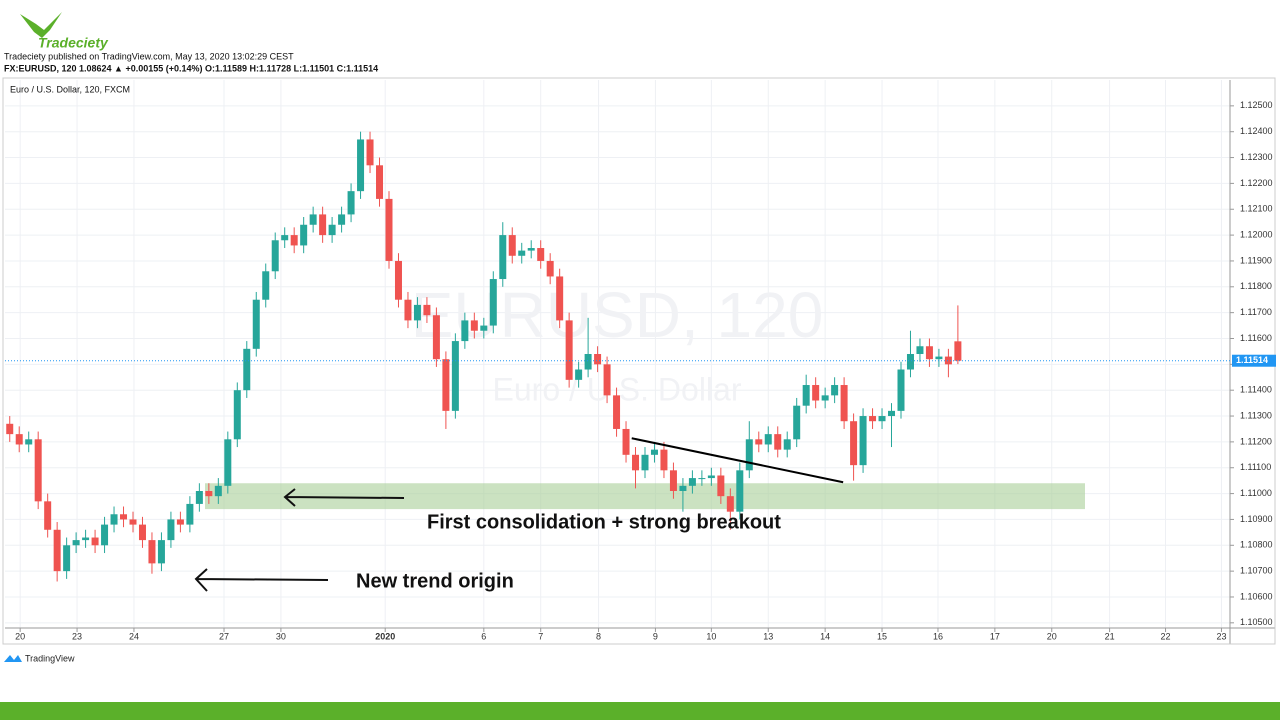  I want to click on x-tick-label: 8, so click(598, 636).